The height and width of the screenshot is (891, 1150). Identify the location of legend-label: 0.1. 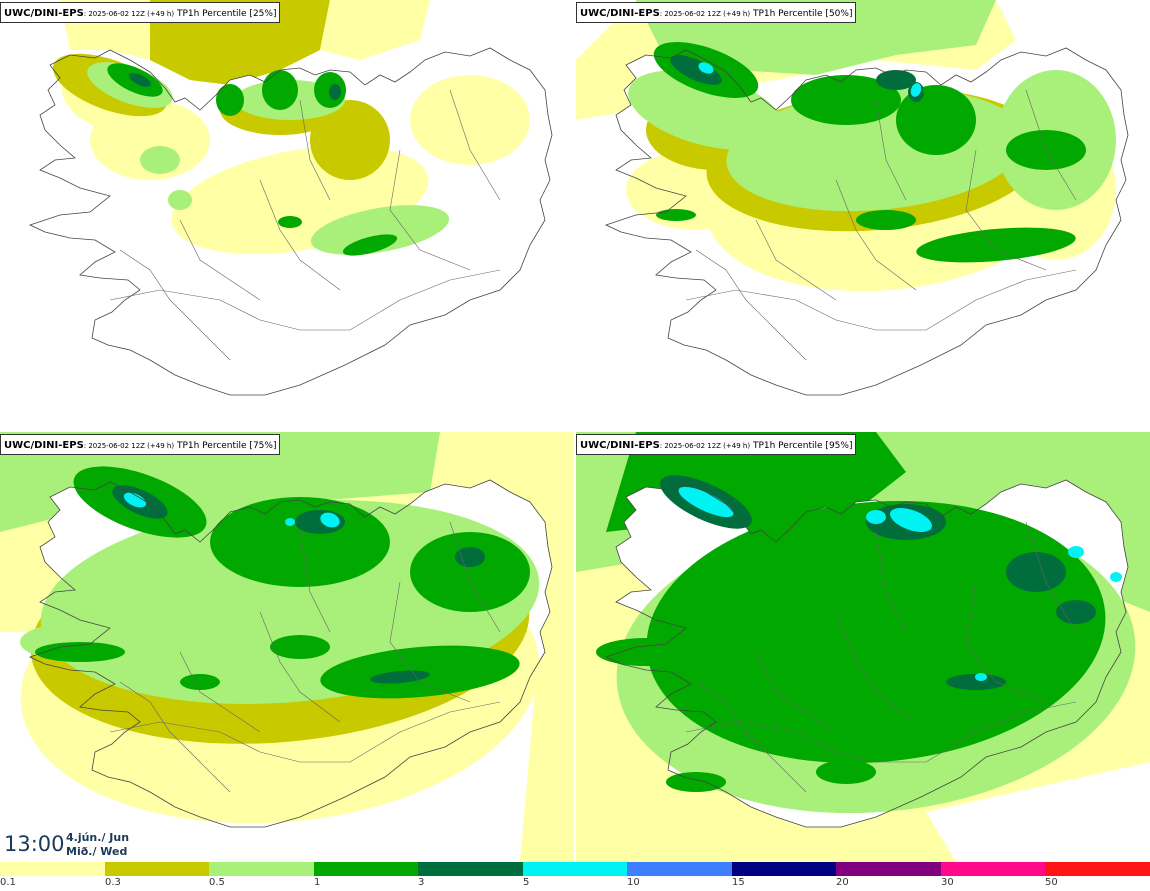
(8, 882).